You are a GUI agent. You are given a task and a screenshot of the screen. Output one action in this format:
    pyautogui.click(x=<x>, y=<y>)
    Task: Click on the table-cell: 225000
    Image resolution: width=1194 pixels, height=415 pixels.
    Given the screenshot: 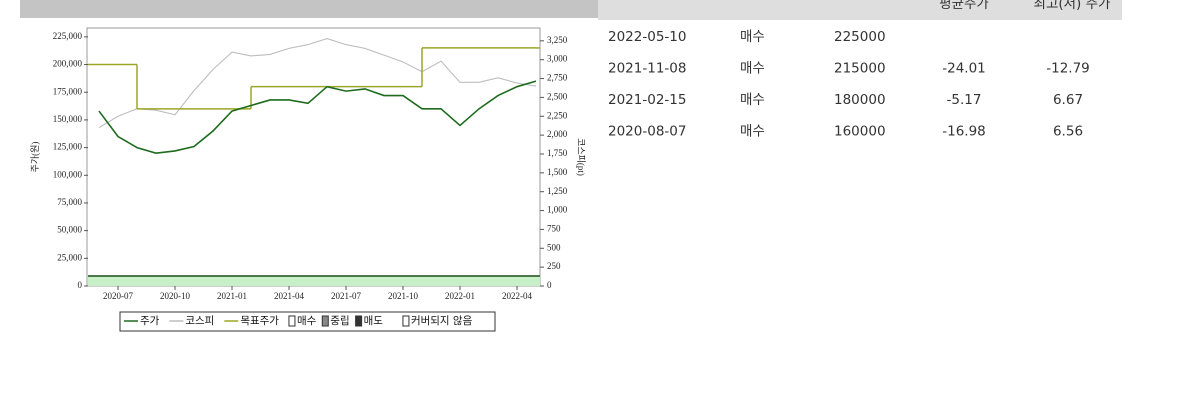 What is the action you would take?
    pyautogui.click(x=860, y=37)
    